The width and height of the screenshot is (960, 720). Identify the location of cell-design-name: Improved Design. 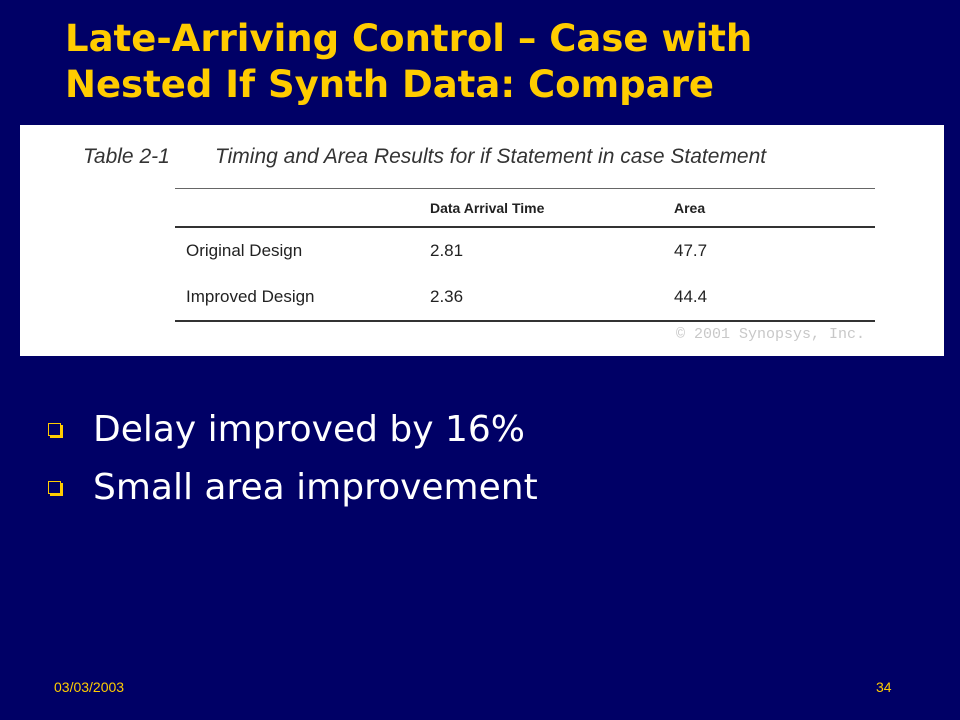
(250, 296).